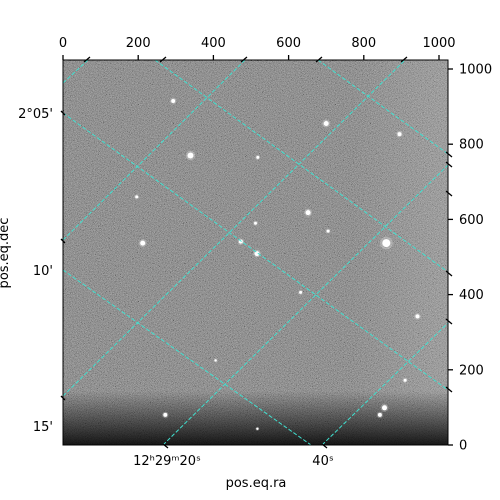  I want to click on dec-tick-labels: 2°05' 10' 15', so click(35, 271).